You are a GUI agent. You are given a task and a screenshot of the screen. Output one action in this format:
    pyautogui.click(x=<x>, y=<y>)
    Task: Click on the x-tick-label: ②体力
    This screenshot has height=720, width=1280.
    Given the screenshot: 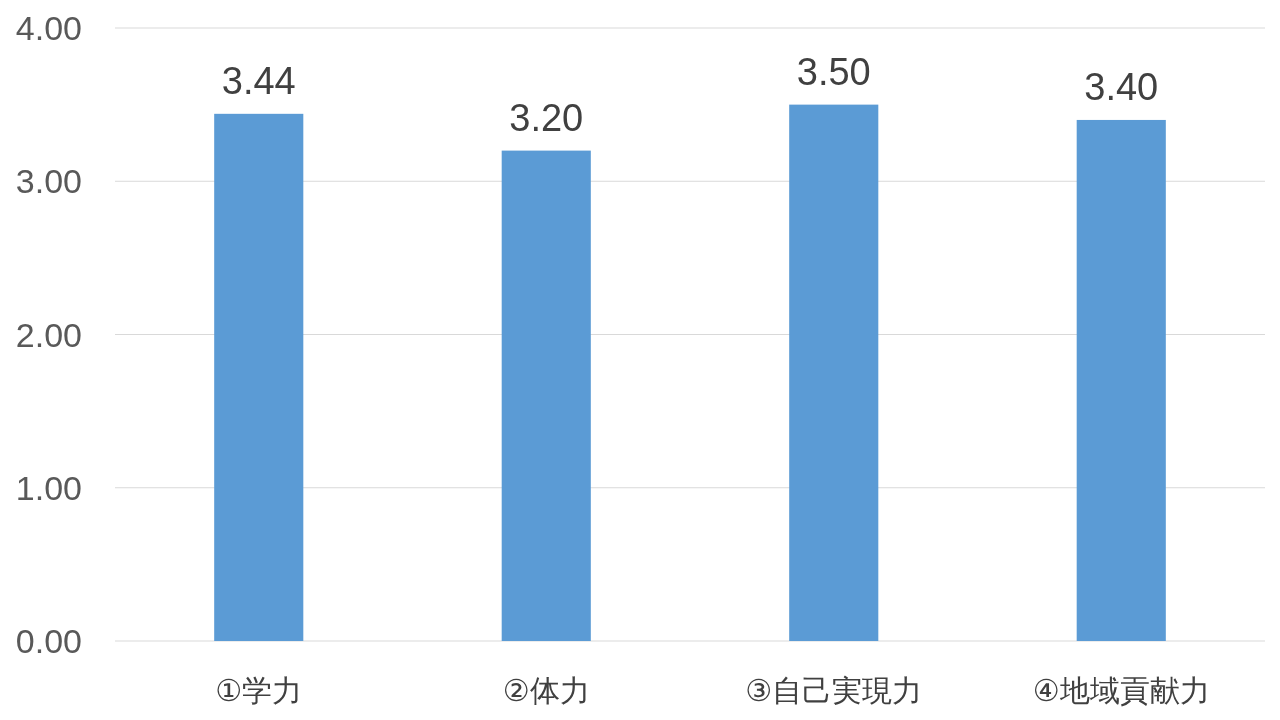 What is the action you would take?
    pyautogui.click(x=546, y=690)
    